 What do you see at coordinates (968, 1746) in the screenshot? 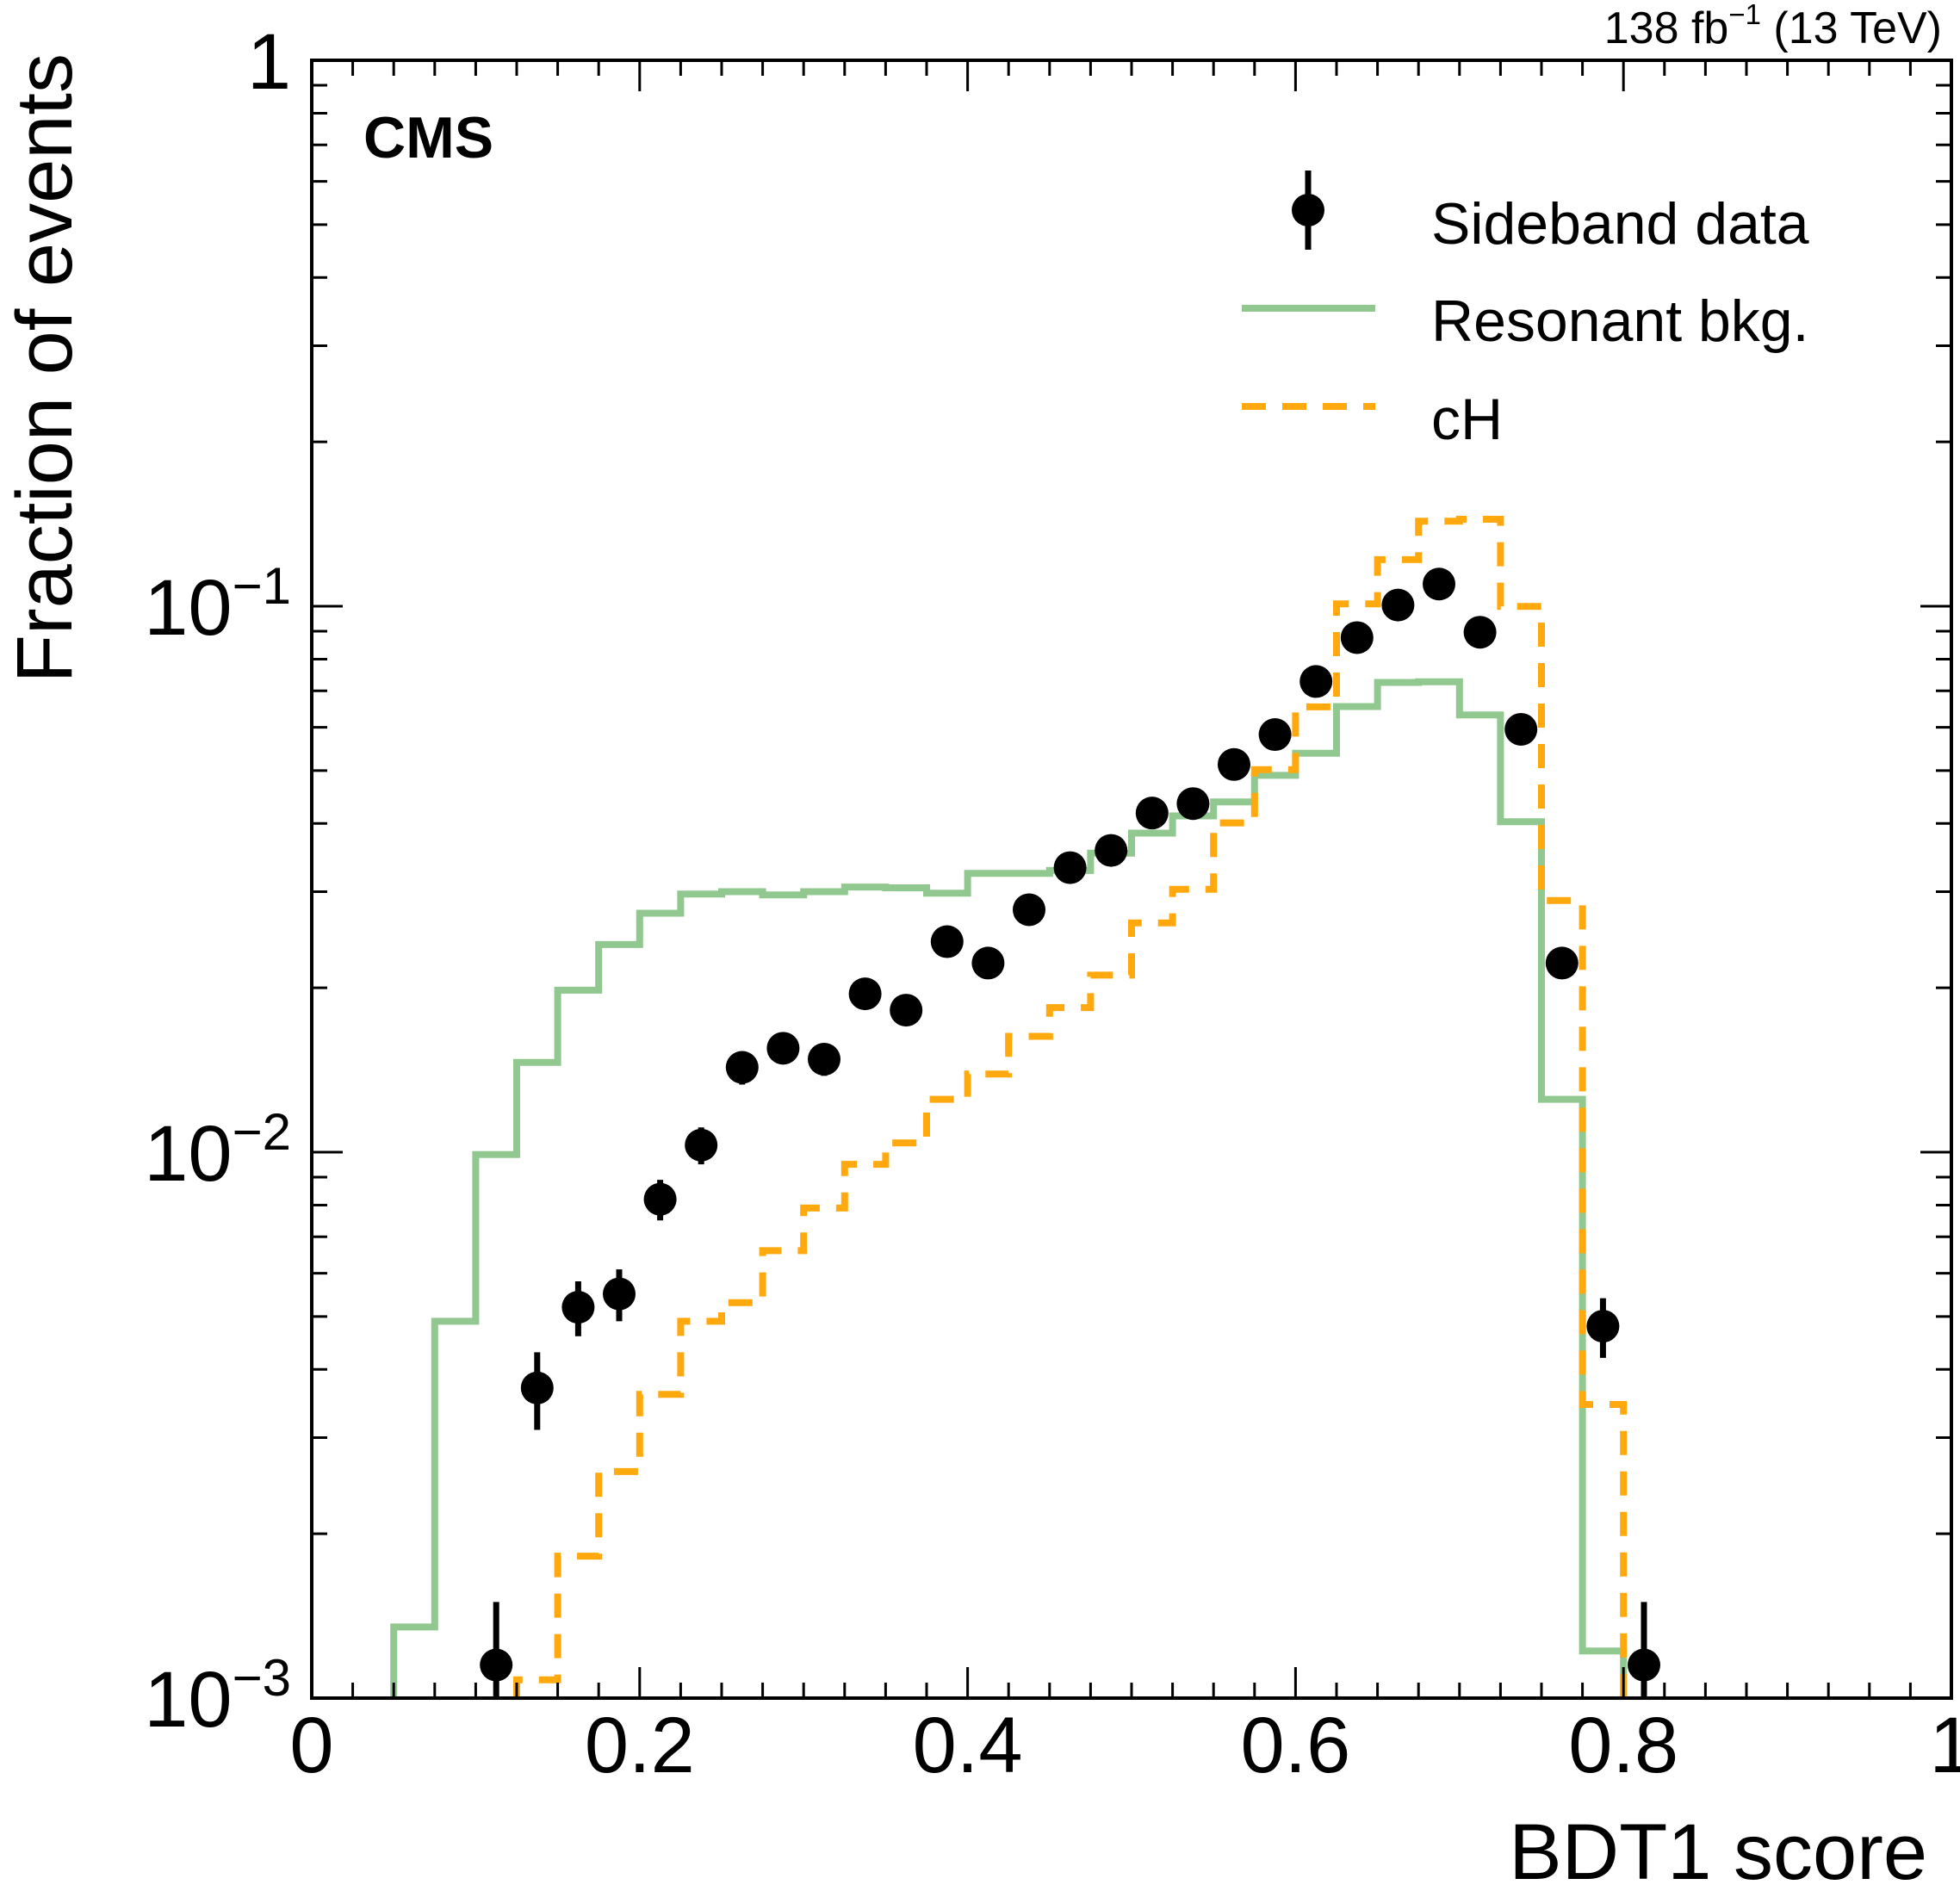
I see `x-tick-label: 0.4` at bounding box center [968, 1746].